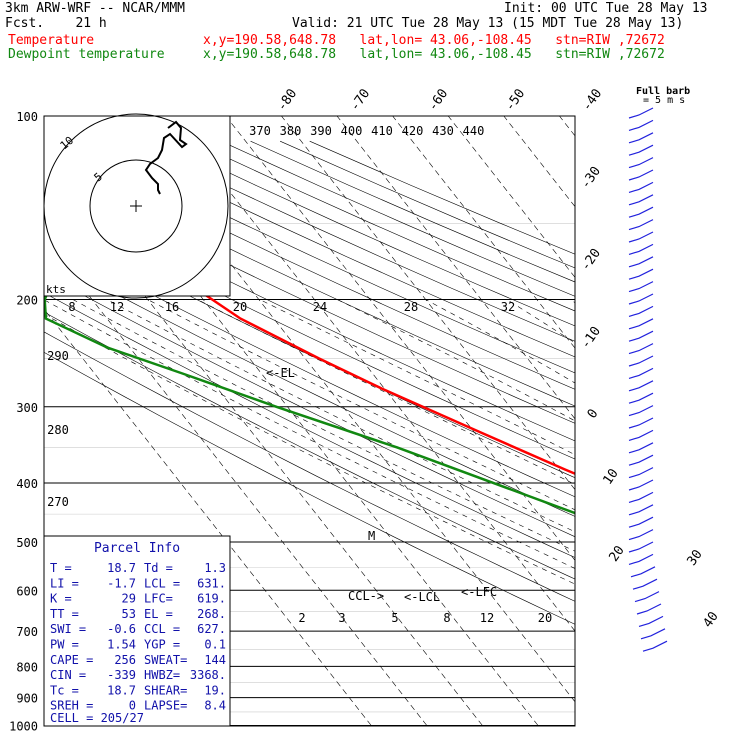 Image resolution: width=740 pixels, height=740 pixels. Describe the element at coordinates (95, 8) in the screenshot. I see `model-label: 3km ARW-WRF -- NCAR/MMM` at that location.